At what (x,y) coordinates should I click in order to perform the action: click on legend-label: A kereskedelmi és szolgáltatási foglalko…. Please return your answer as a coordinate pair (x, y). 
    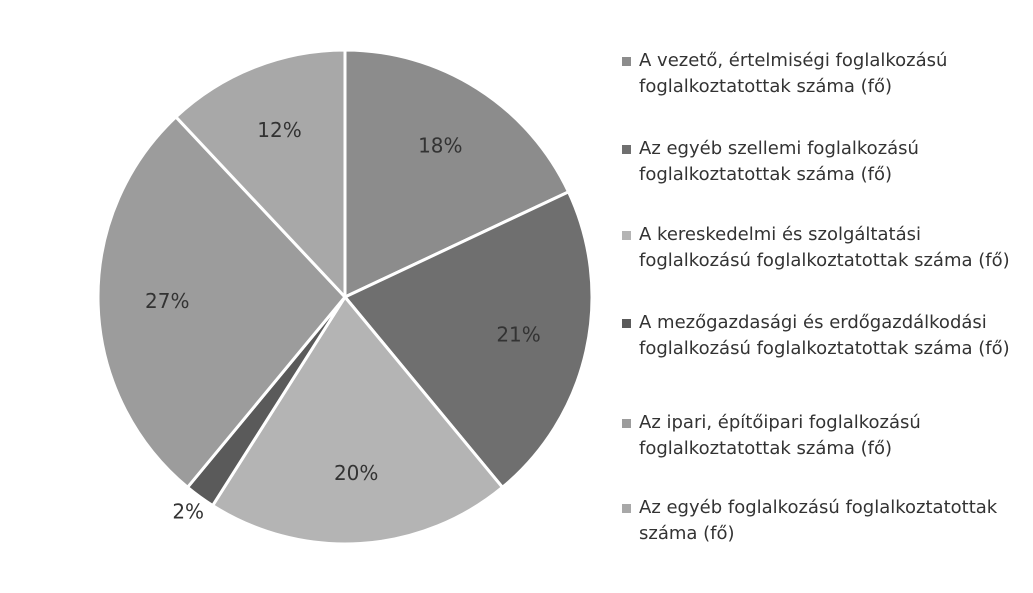
    Looking at the image, I should click on (824, 247).